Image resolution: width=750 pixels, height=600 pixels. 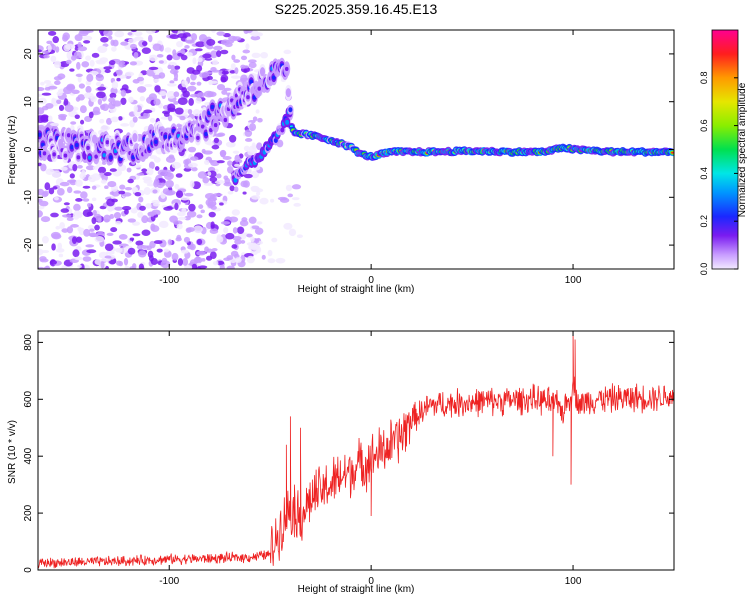 I want to click on spectrogram-ytick-label: 0, so click(x=28, y=149).